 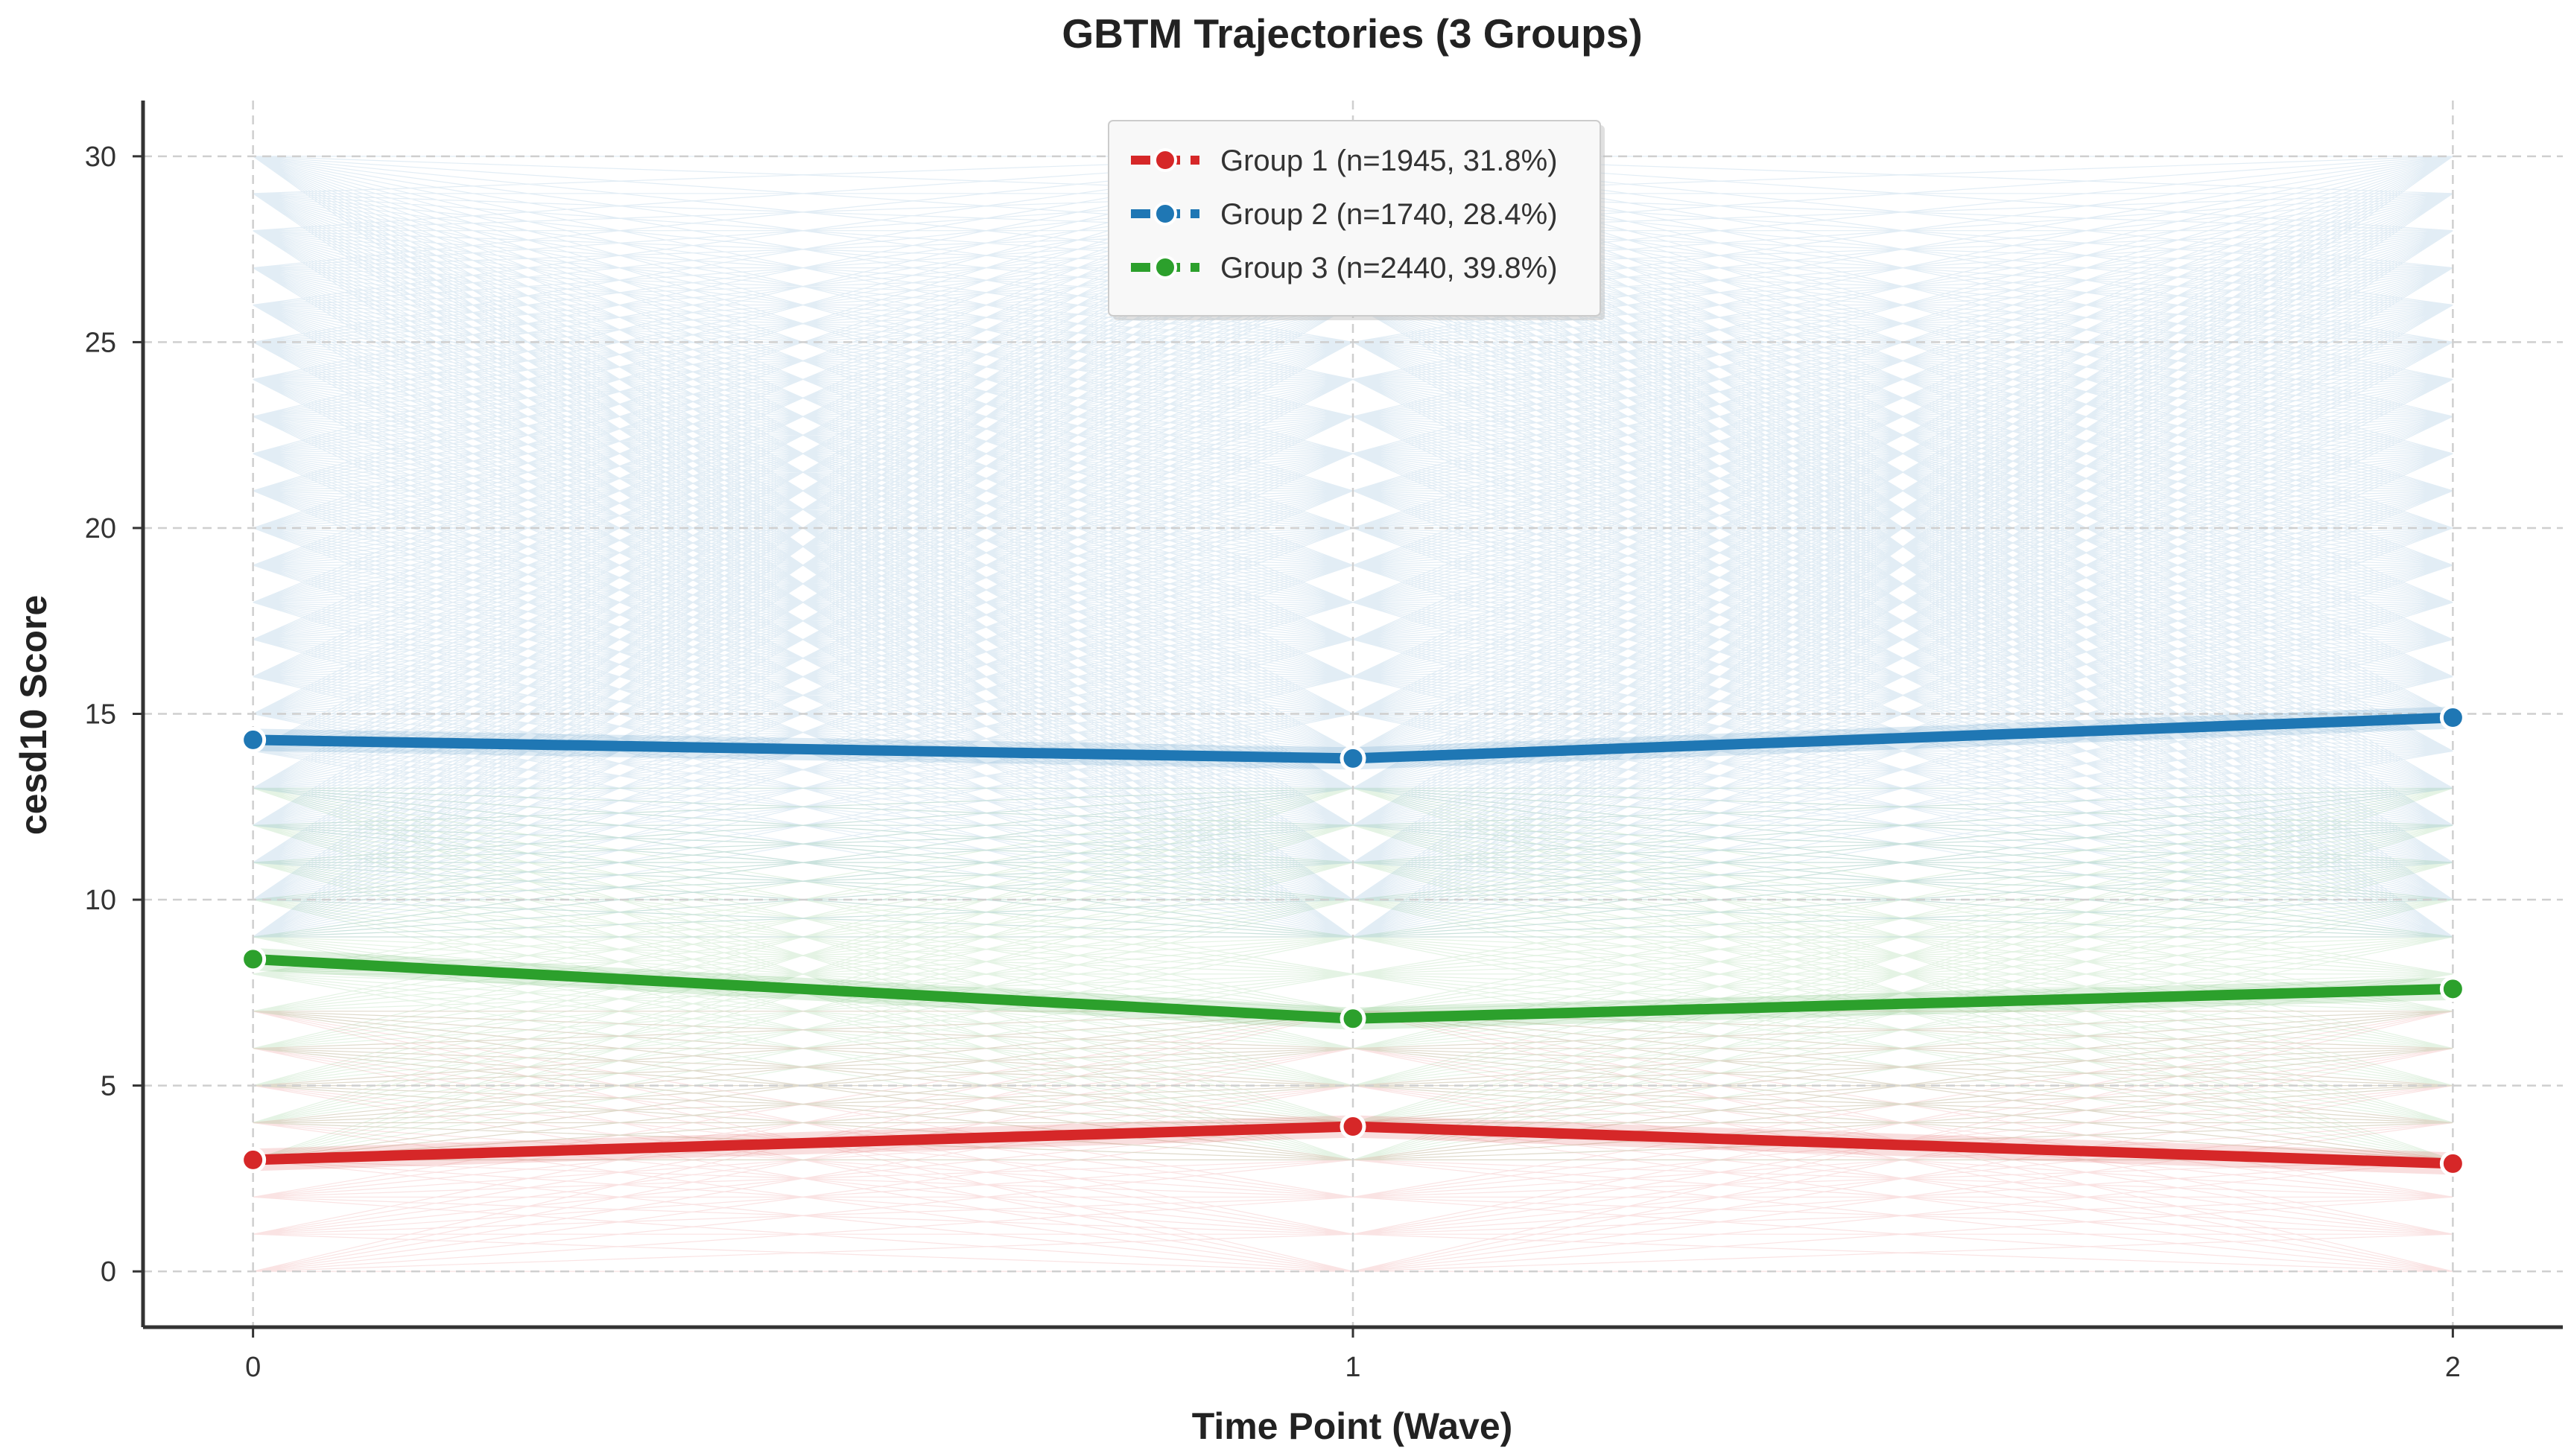 I want to click on x-tick-label: 1, so click(x=1352, y=1367).